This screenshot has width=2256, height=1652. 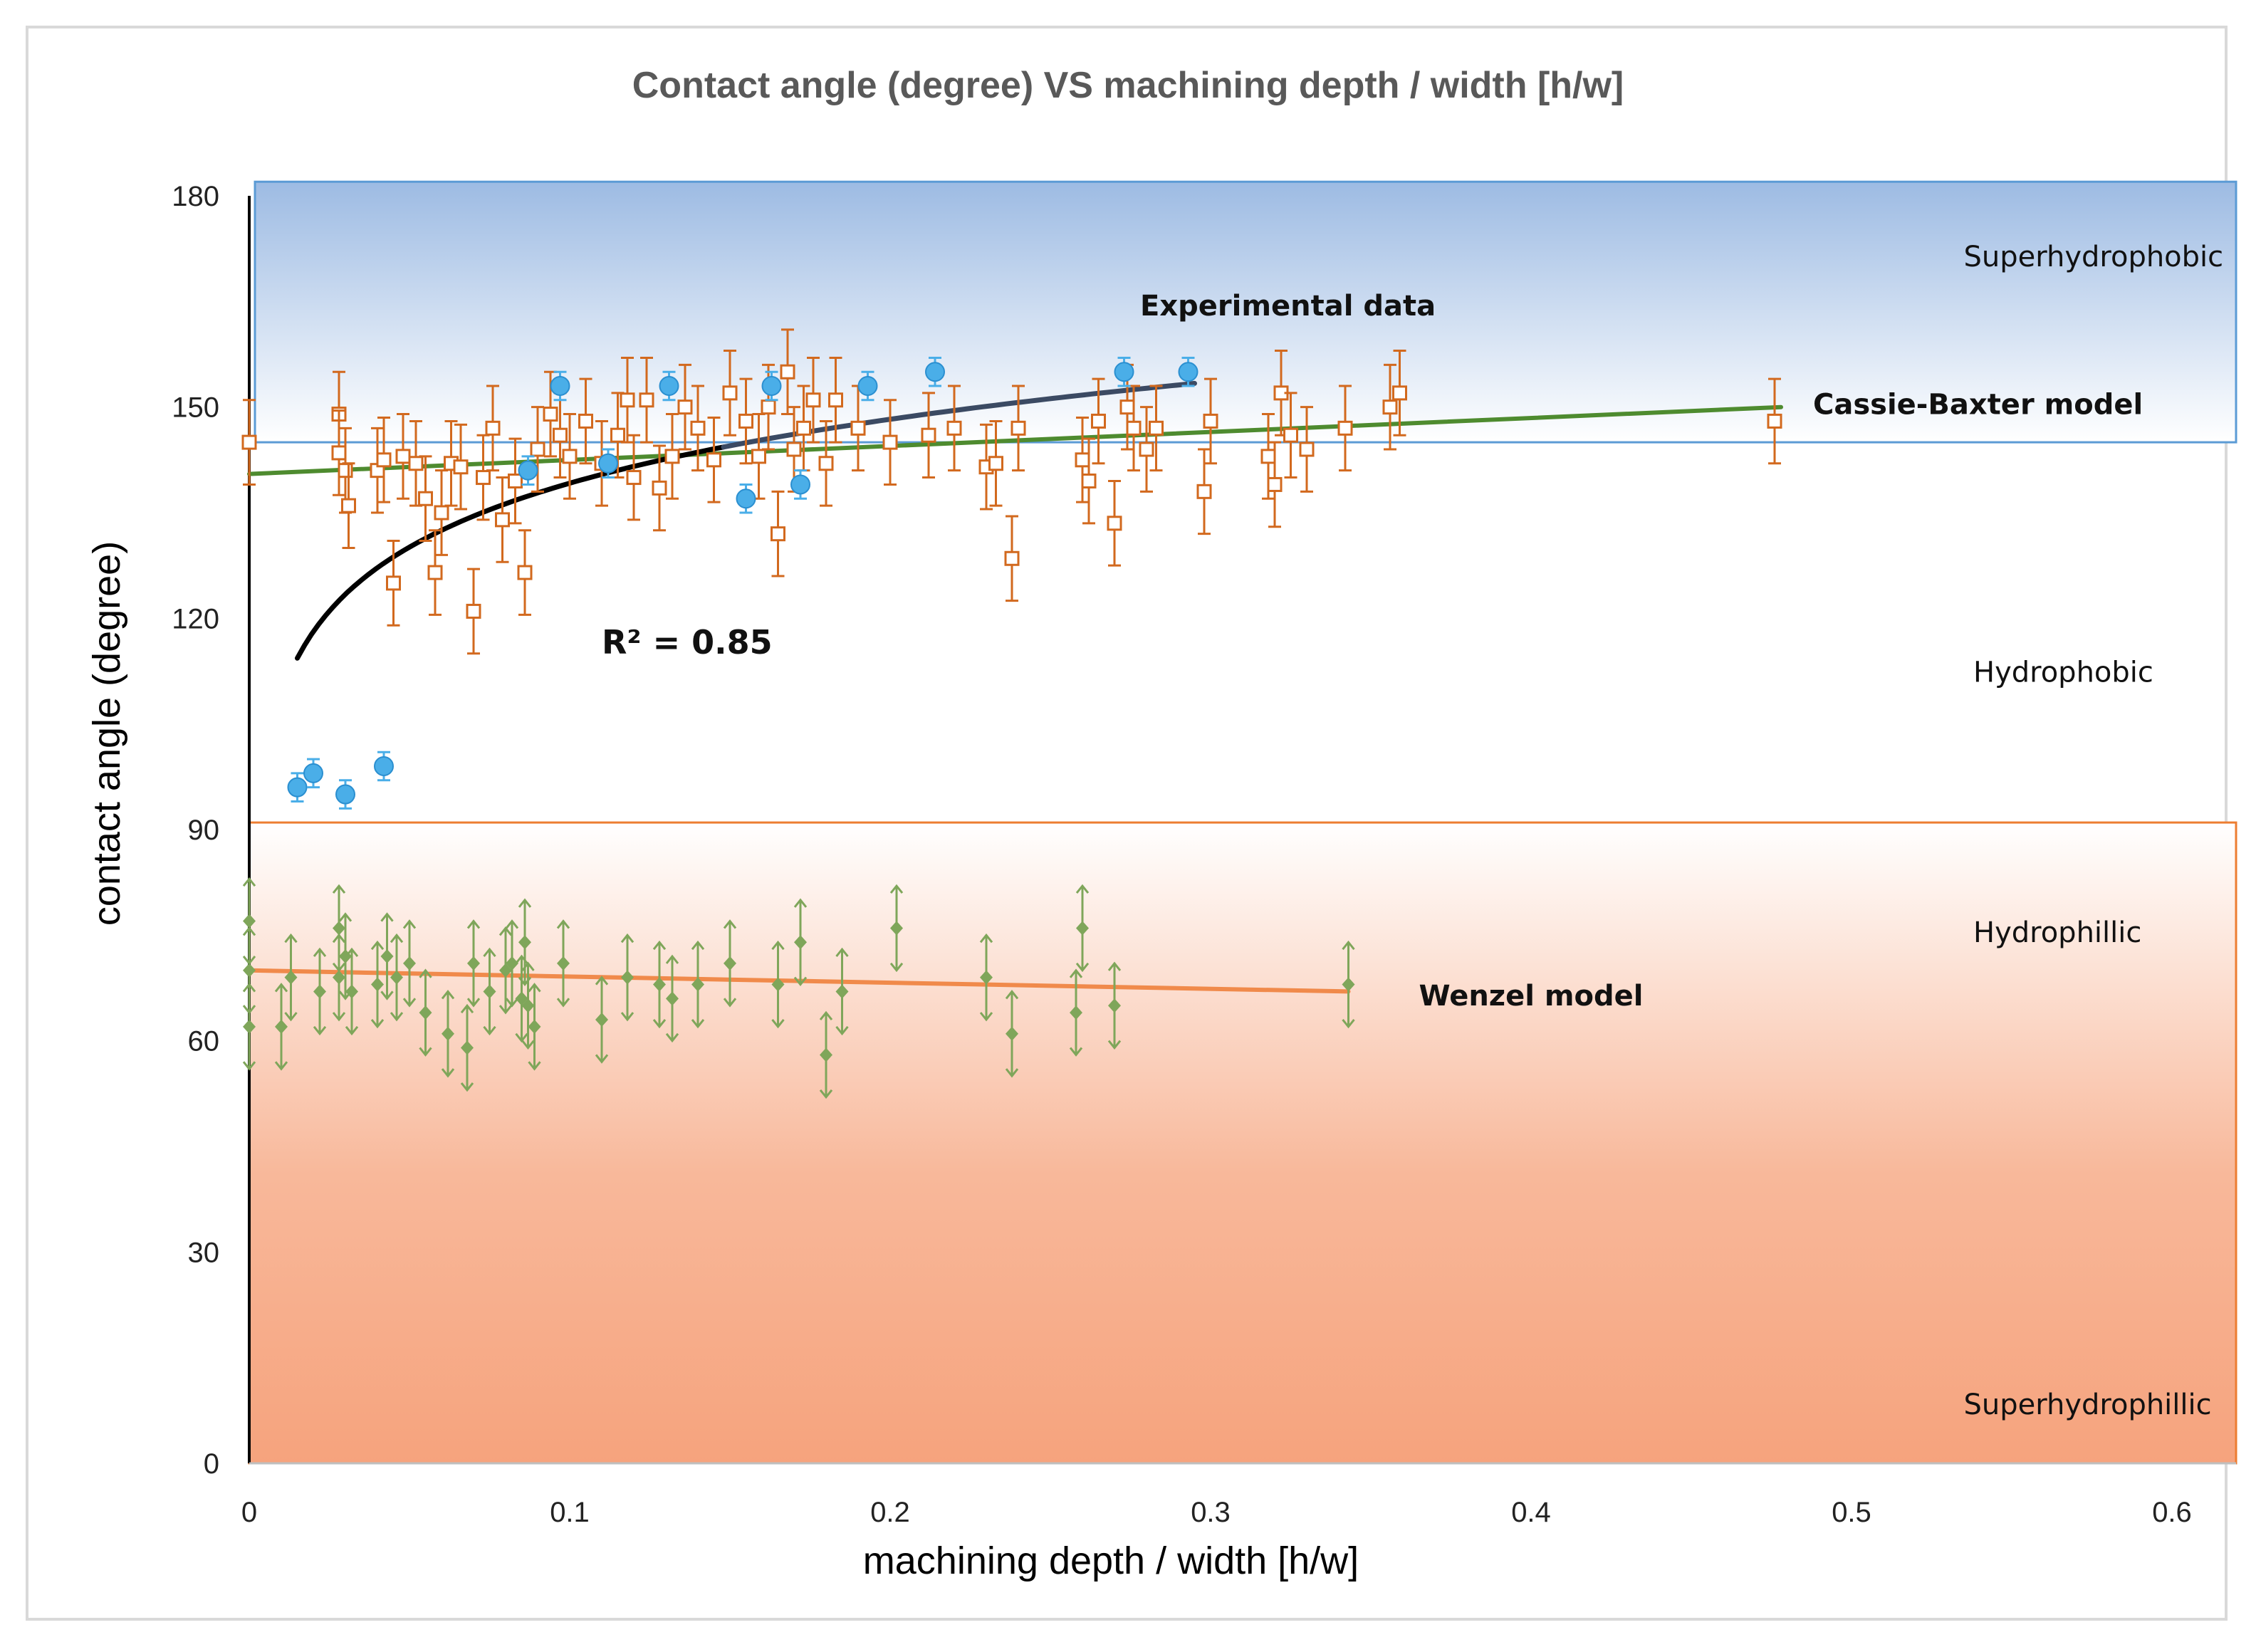 What do you see at coordinates (1532, 996) in the screenshot?
I see `annotation-label: Wenzel model` at bounding box center [1532, 996].